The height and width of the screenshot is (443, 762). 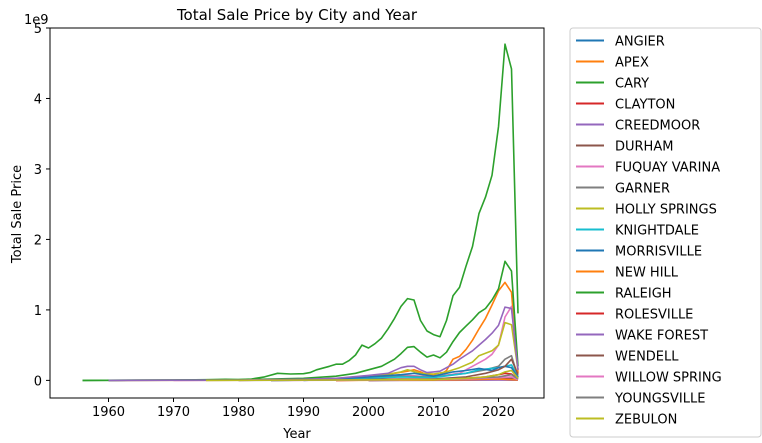 What do you see at coordinates (297, 15) in the screenshot?
I see `chart-title: Total Sale Price by City and Year` at bounding box center [297, 15].